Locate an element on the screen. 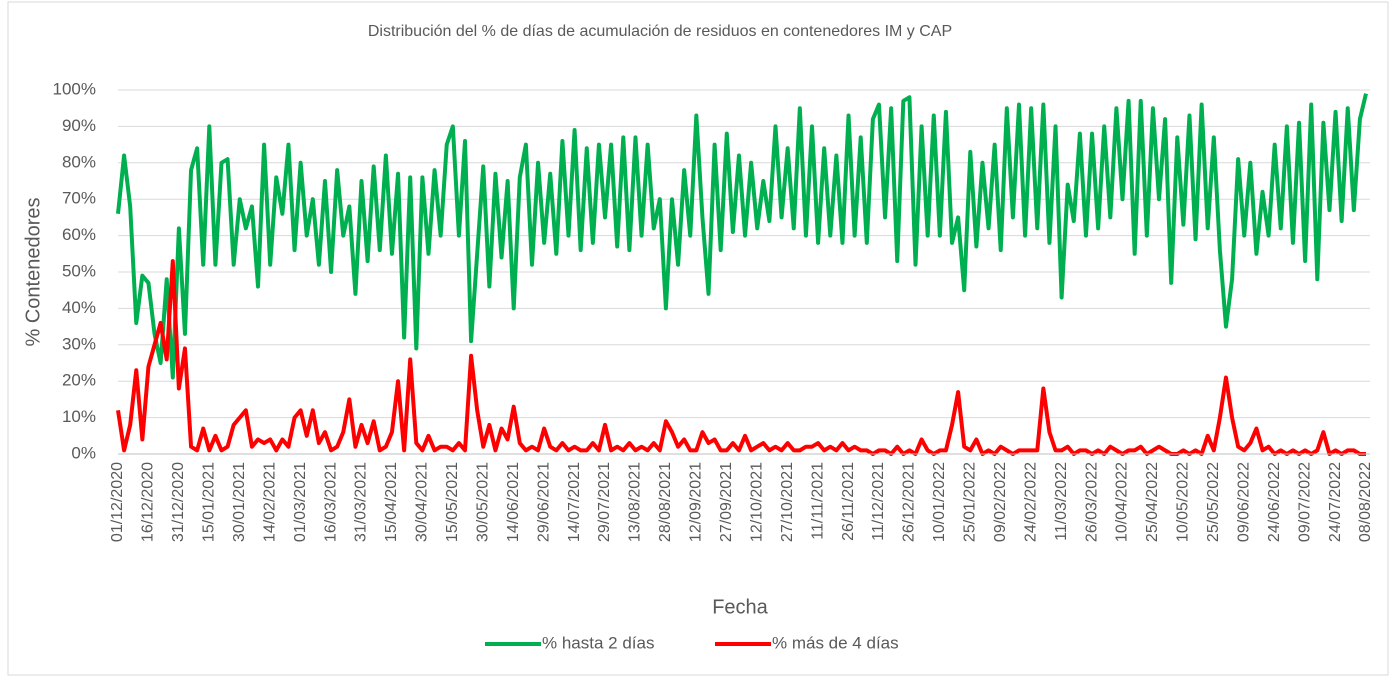  x-tick-label: 25/01/2022 is located at coordinates (970, 502).